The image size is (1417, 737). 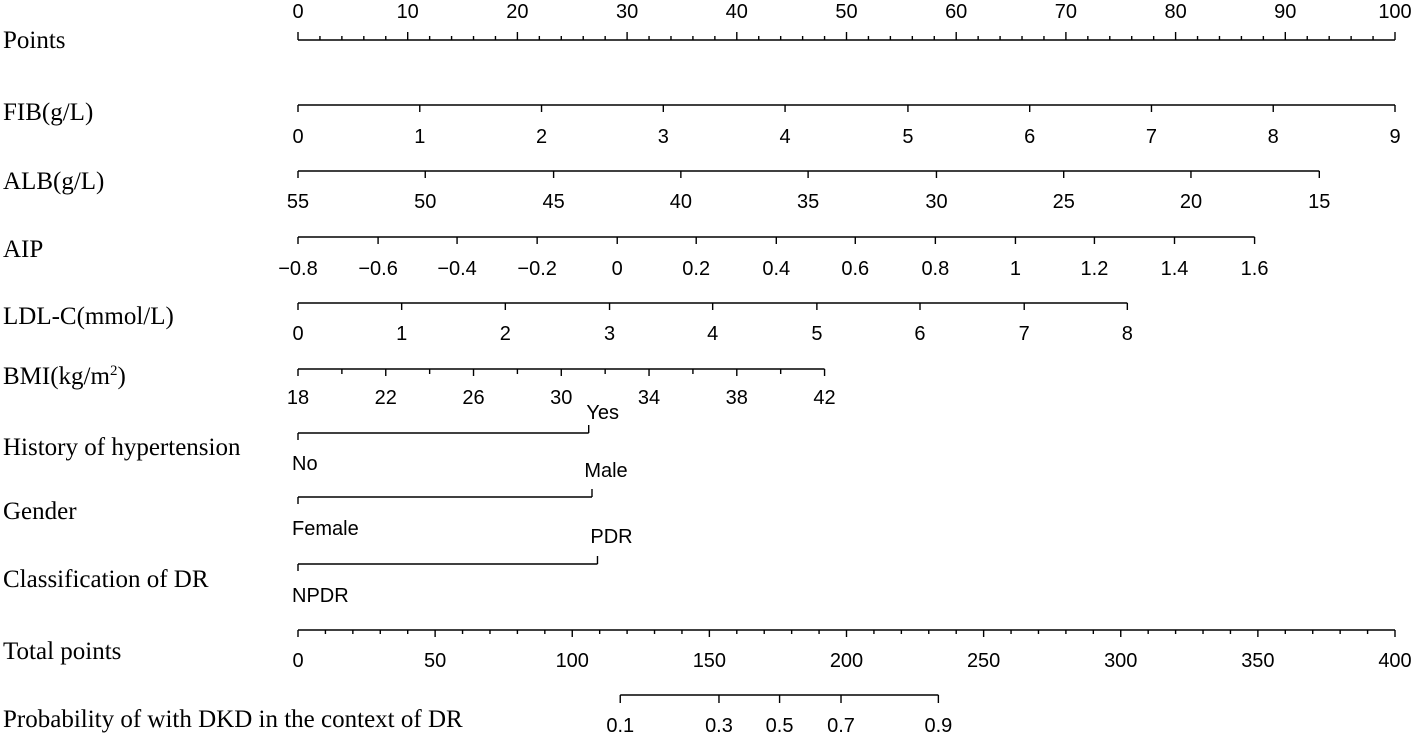 What do you see at coordinates (377, 269) in the screenshot?
I see `aip-tick-label: −0.6` at bounding box center [377, 269].